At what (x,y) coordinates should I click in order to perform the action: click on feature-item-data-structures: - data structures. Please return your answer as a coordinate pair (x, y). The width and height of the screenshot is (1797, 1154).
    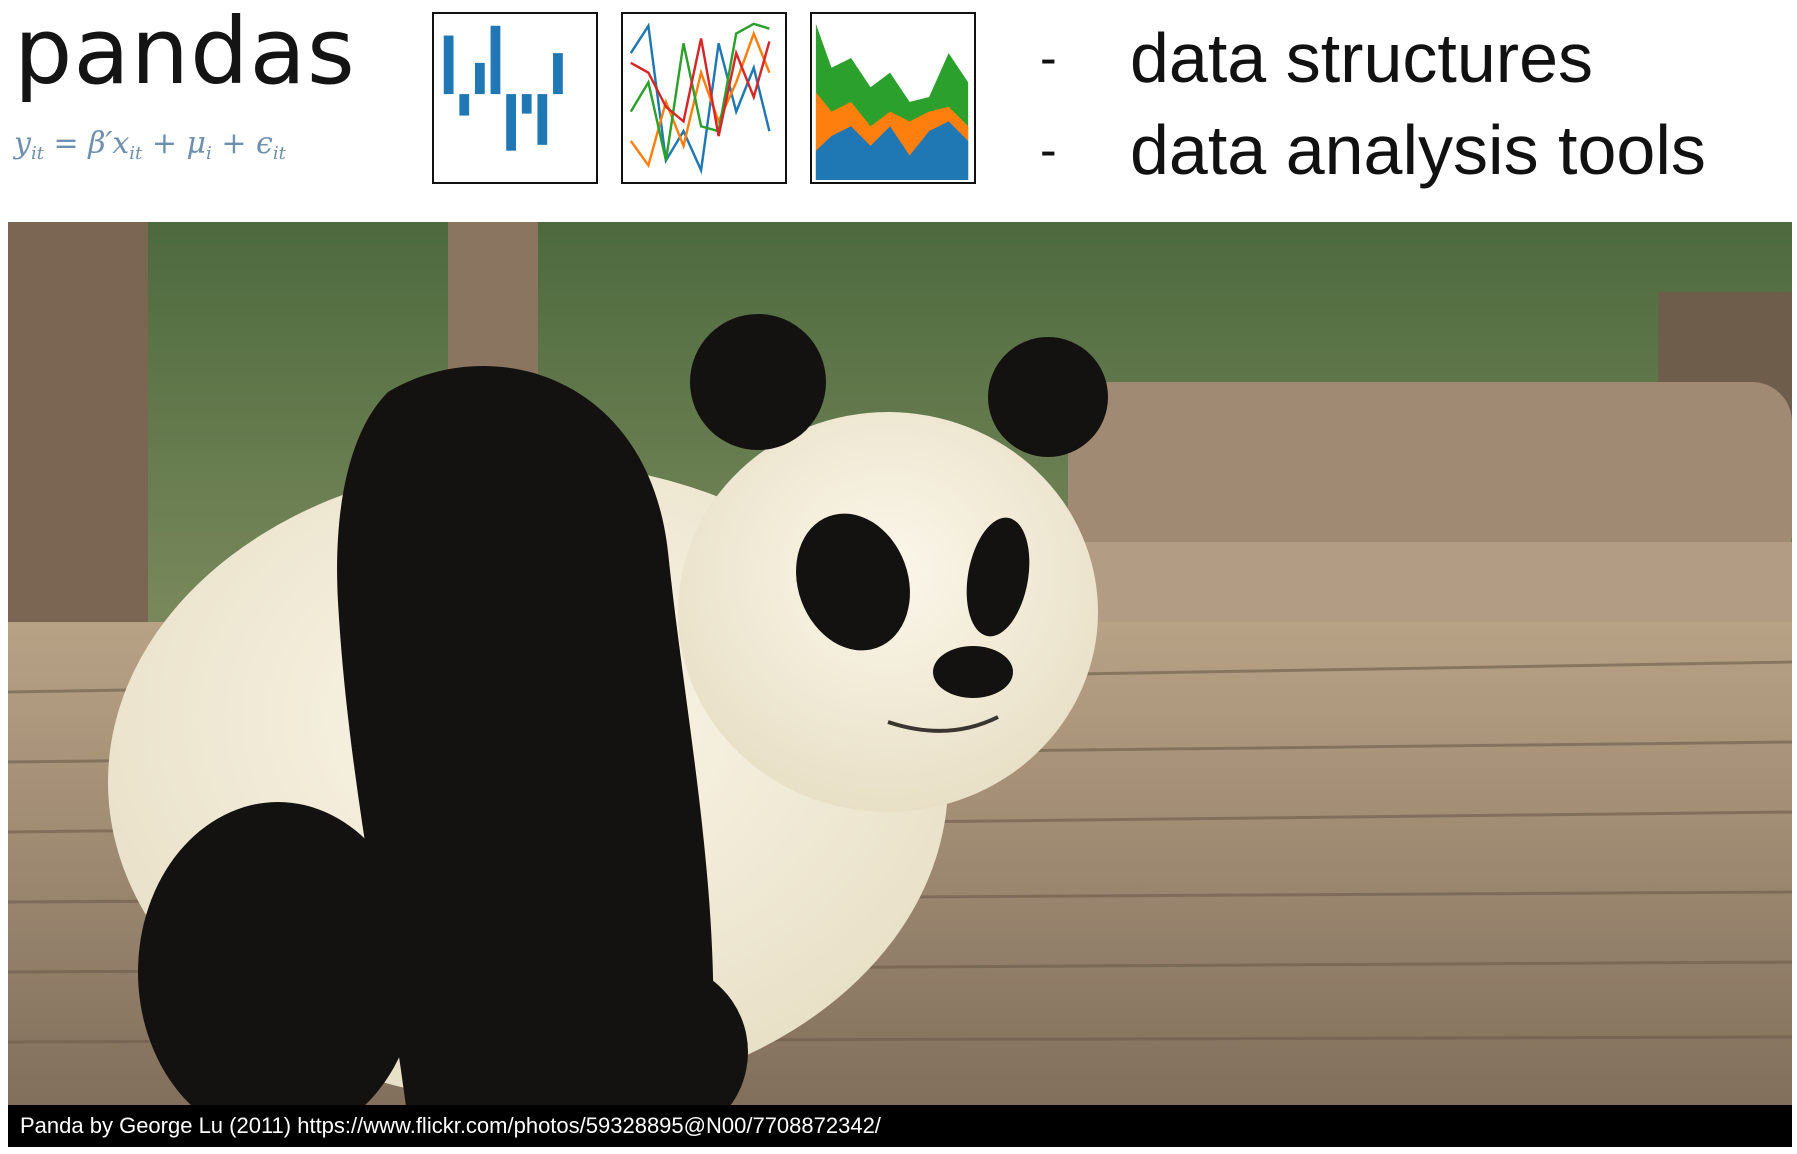
    Looking at the image, I should click on (1373, 58).